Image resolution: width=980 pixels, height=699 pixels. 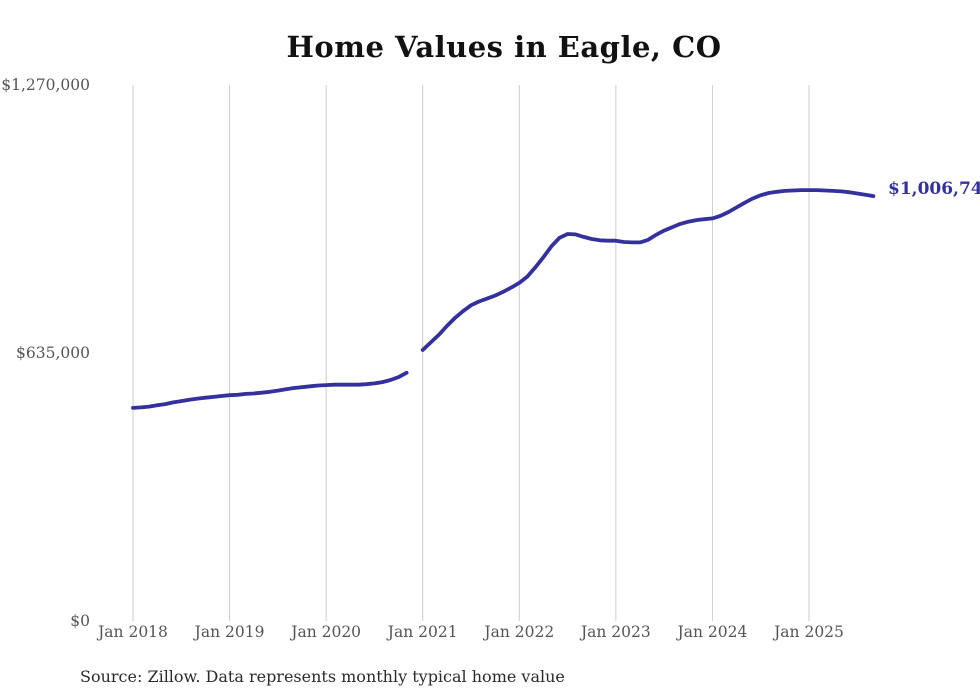 What do you see at coordinates (326, 632) in the screenshot?
I see `x-tick-label: Jan 2020` at bounding box center [326, 632].